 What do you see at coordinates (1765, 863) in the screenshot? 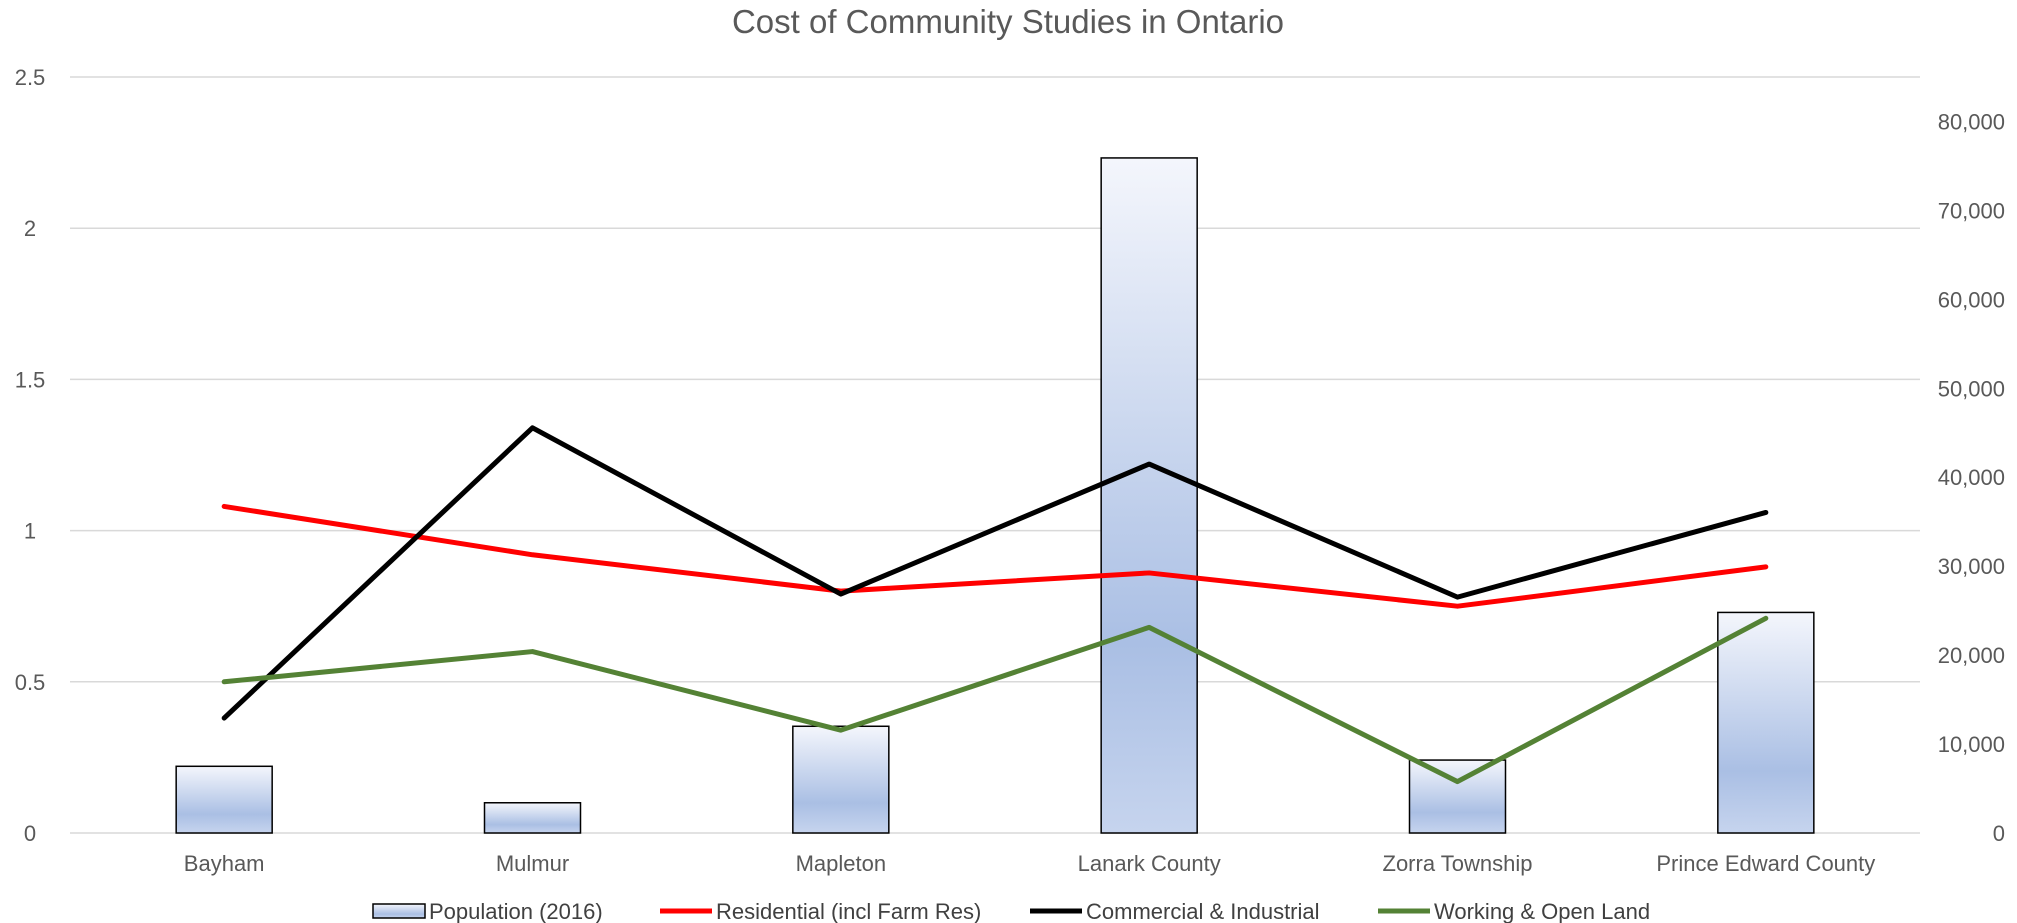
I see `category-label: Prince Edward County` at bounding box center [1765, 863].